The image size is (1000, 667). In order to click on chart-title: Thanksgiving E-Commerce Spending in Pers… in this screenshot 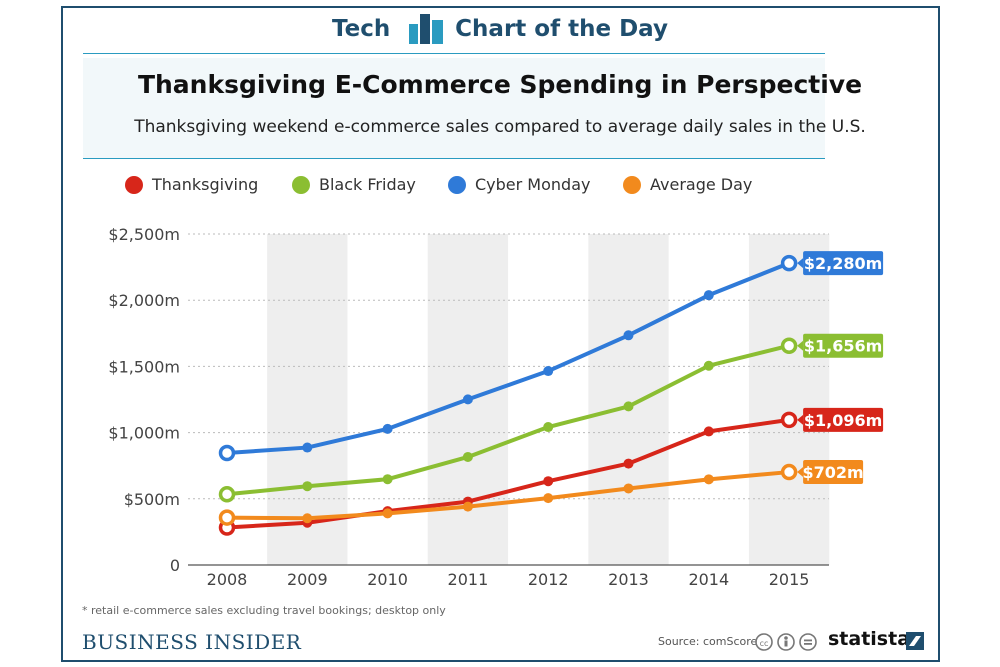, I will do `click(500, 84)`.